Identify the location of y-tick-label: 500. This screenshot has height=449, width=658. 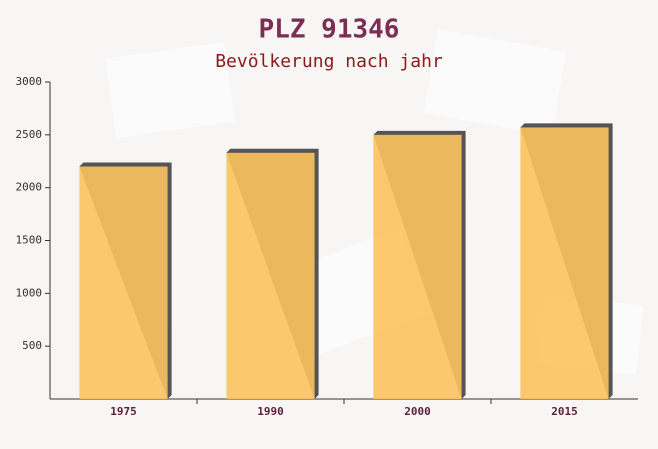
(32, 345).